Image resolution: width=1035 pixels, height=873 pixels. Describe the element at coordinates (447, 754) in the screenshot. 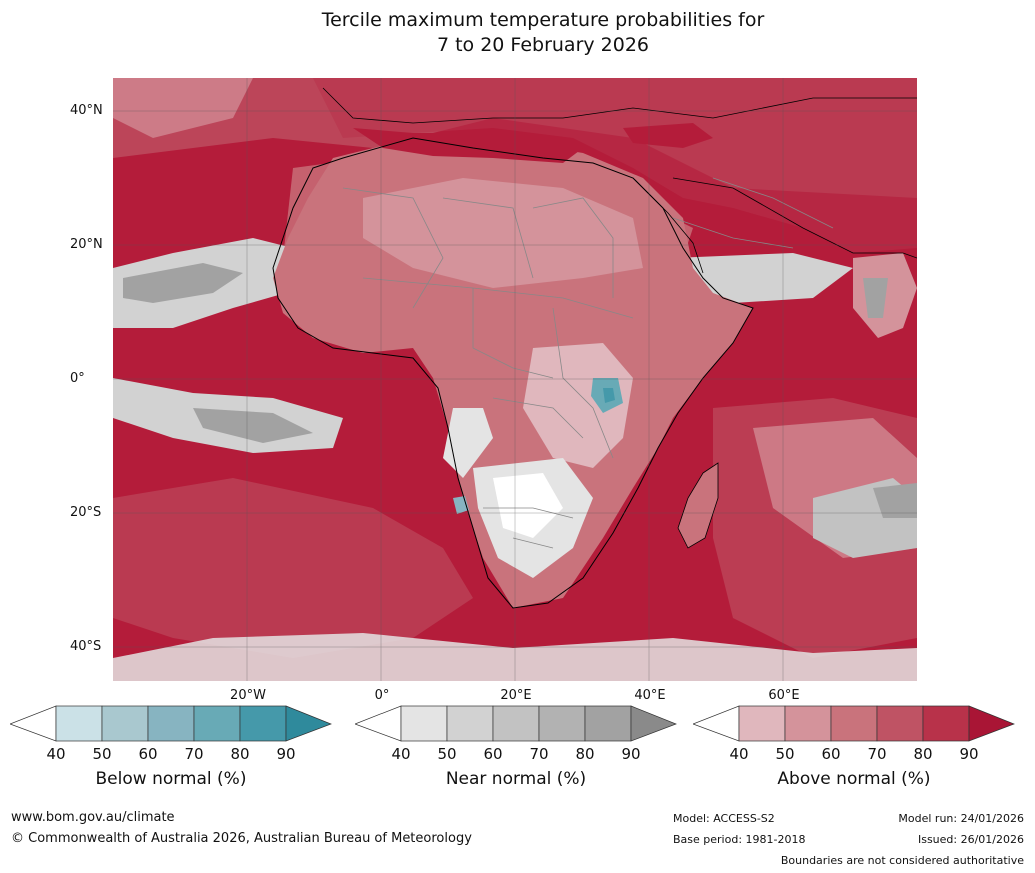

I see `cb-near-tick-50: 50` at that location.